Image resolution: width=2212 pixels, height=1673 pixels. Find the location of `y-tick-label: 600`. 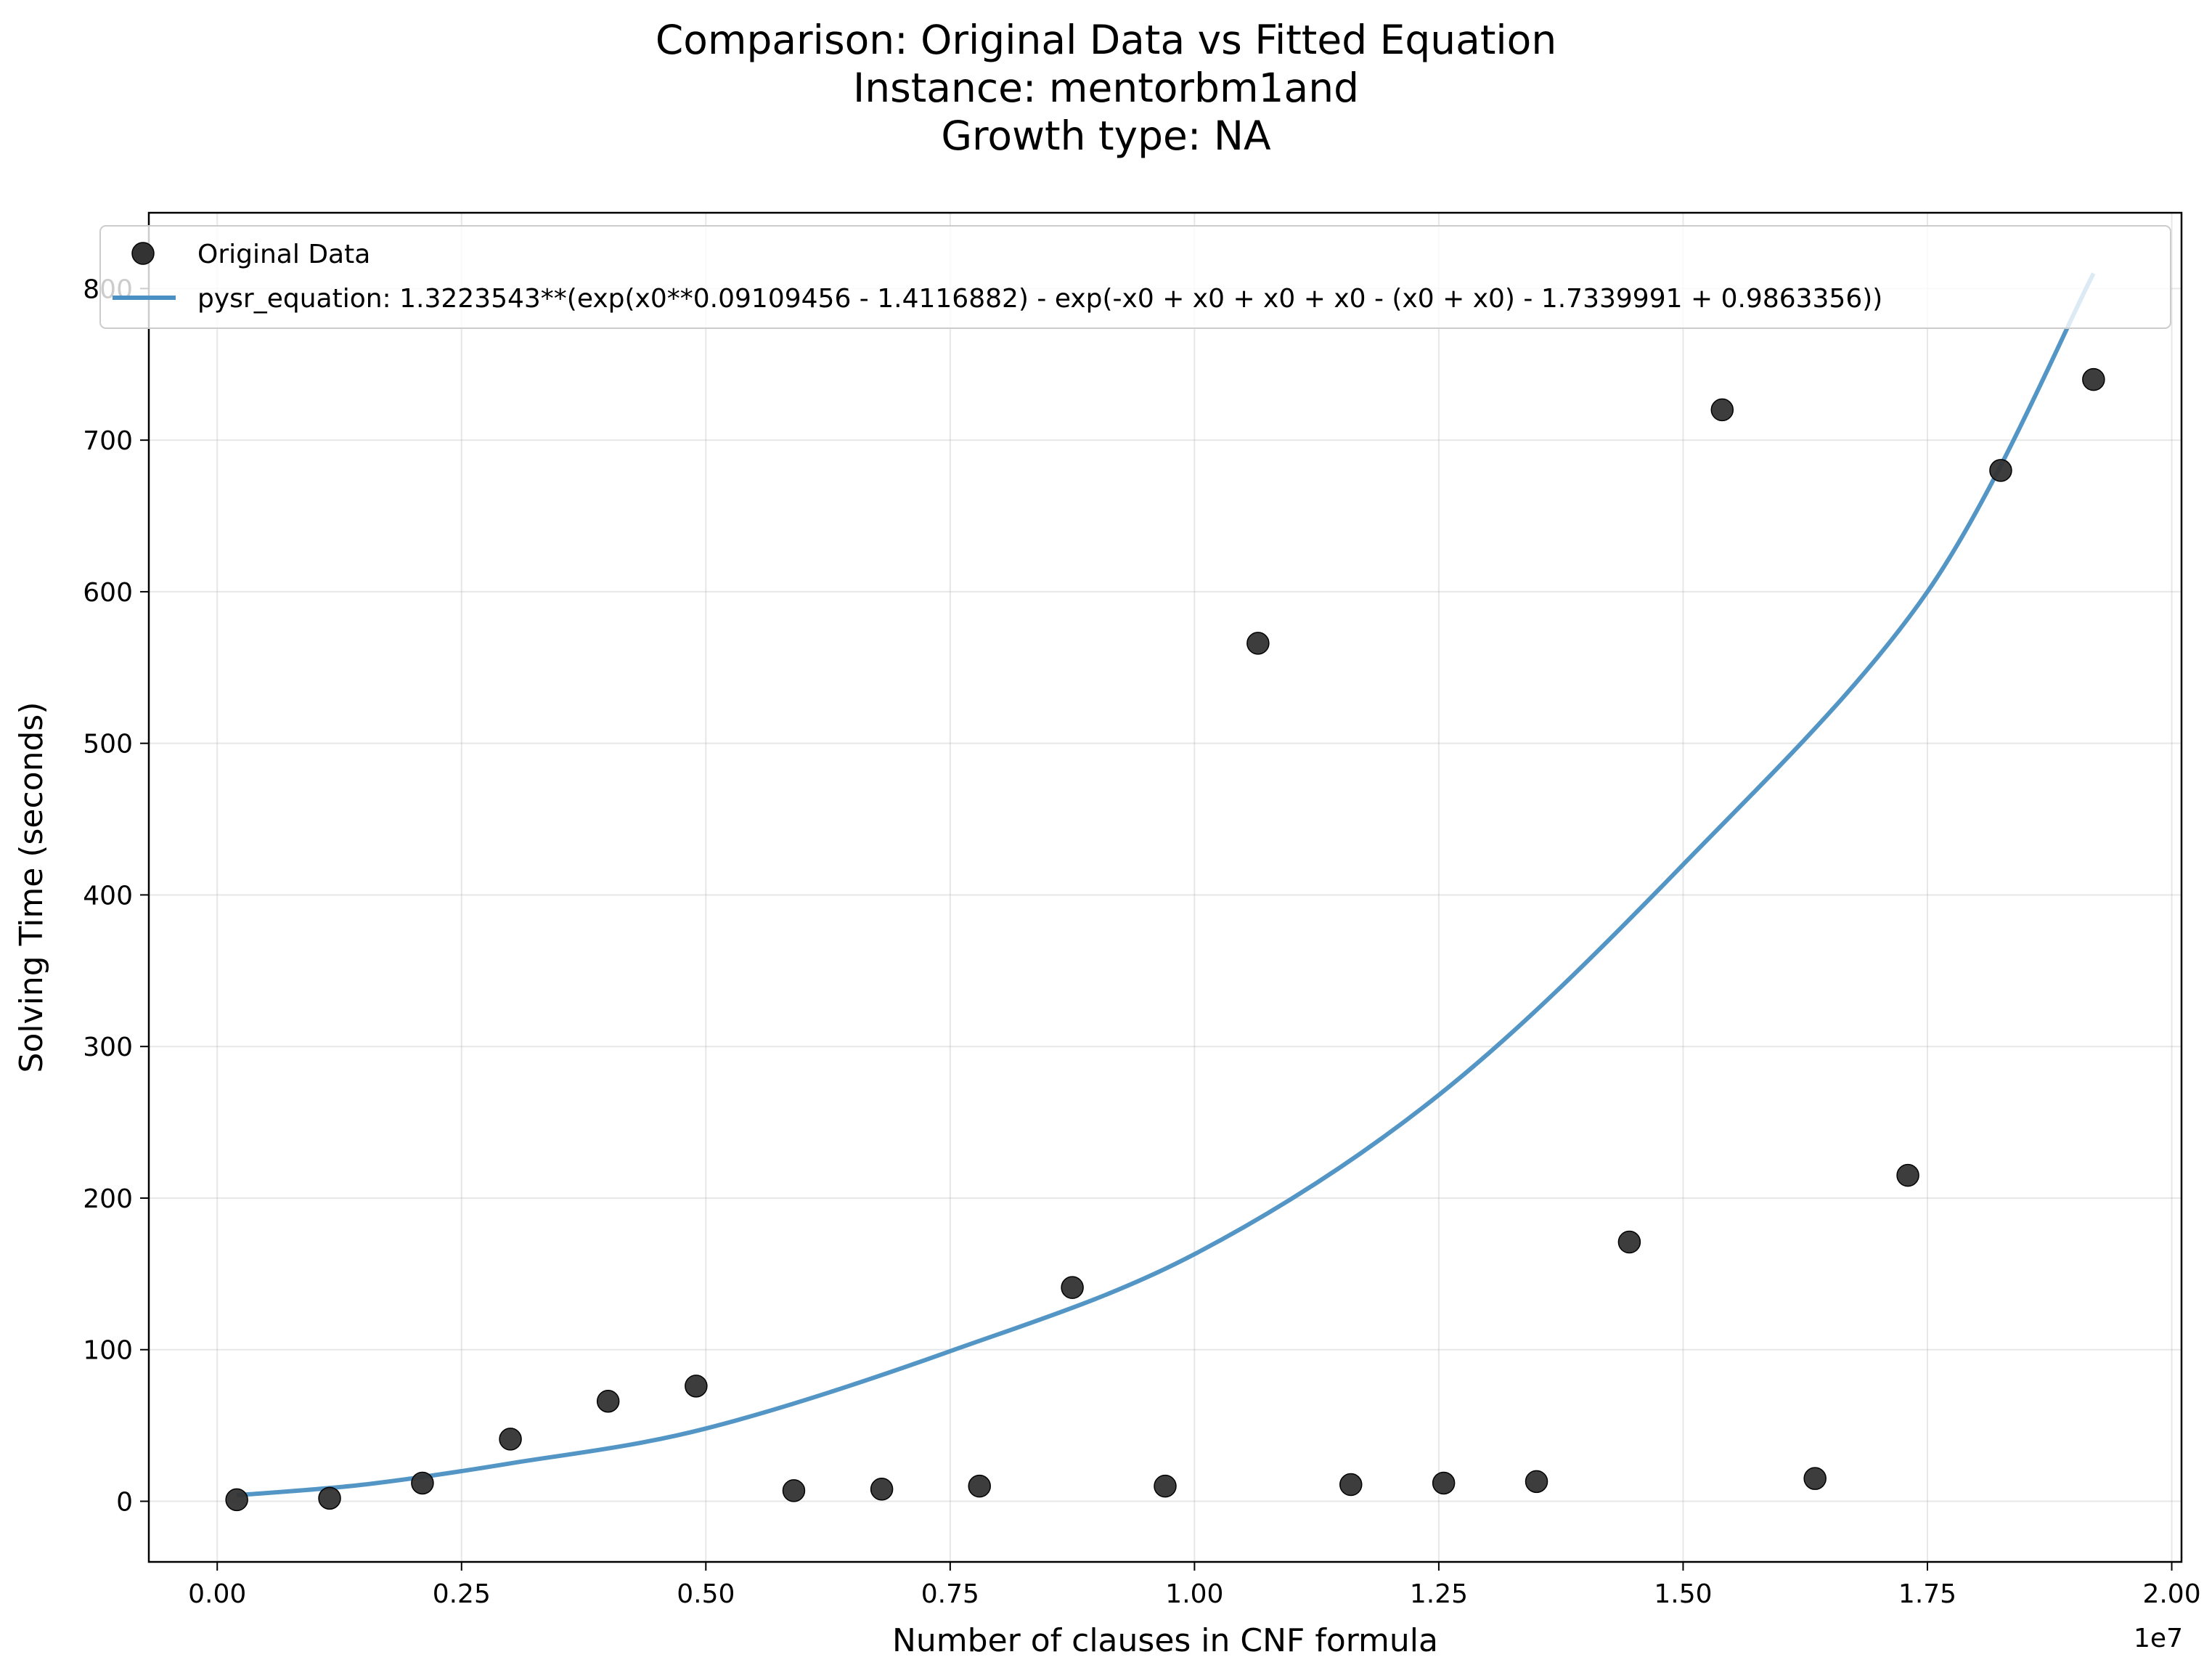

y-tick-label: 600 is located at coordinates (108, 593).